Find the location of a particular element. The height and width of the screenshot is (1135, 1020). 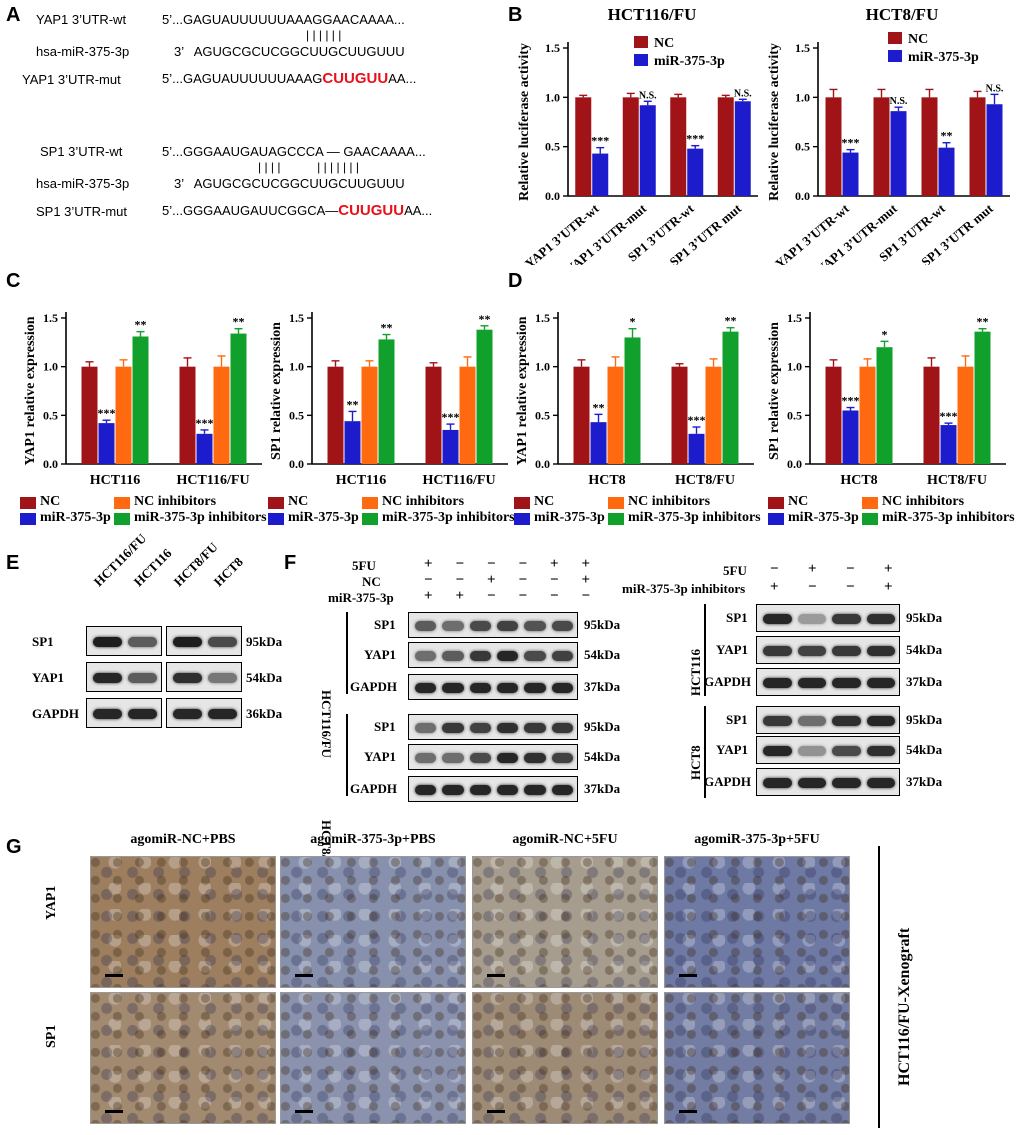

seq-mutated: CUUGUU is located at coordinates (371, 210).